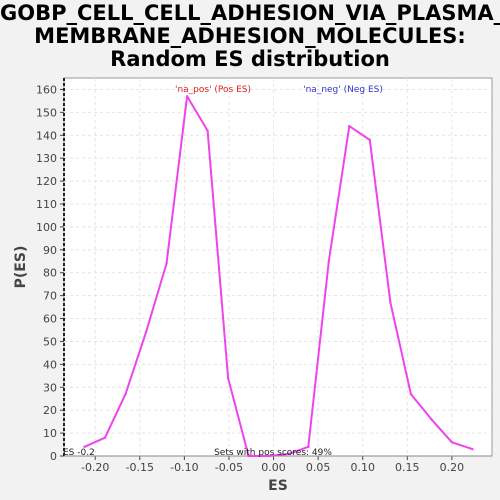 The image size is (500, 500). Describe the element at coordinates (229, 467) in the screenshot. I see `x-tick-label: -0.05` at that location.